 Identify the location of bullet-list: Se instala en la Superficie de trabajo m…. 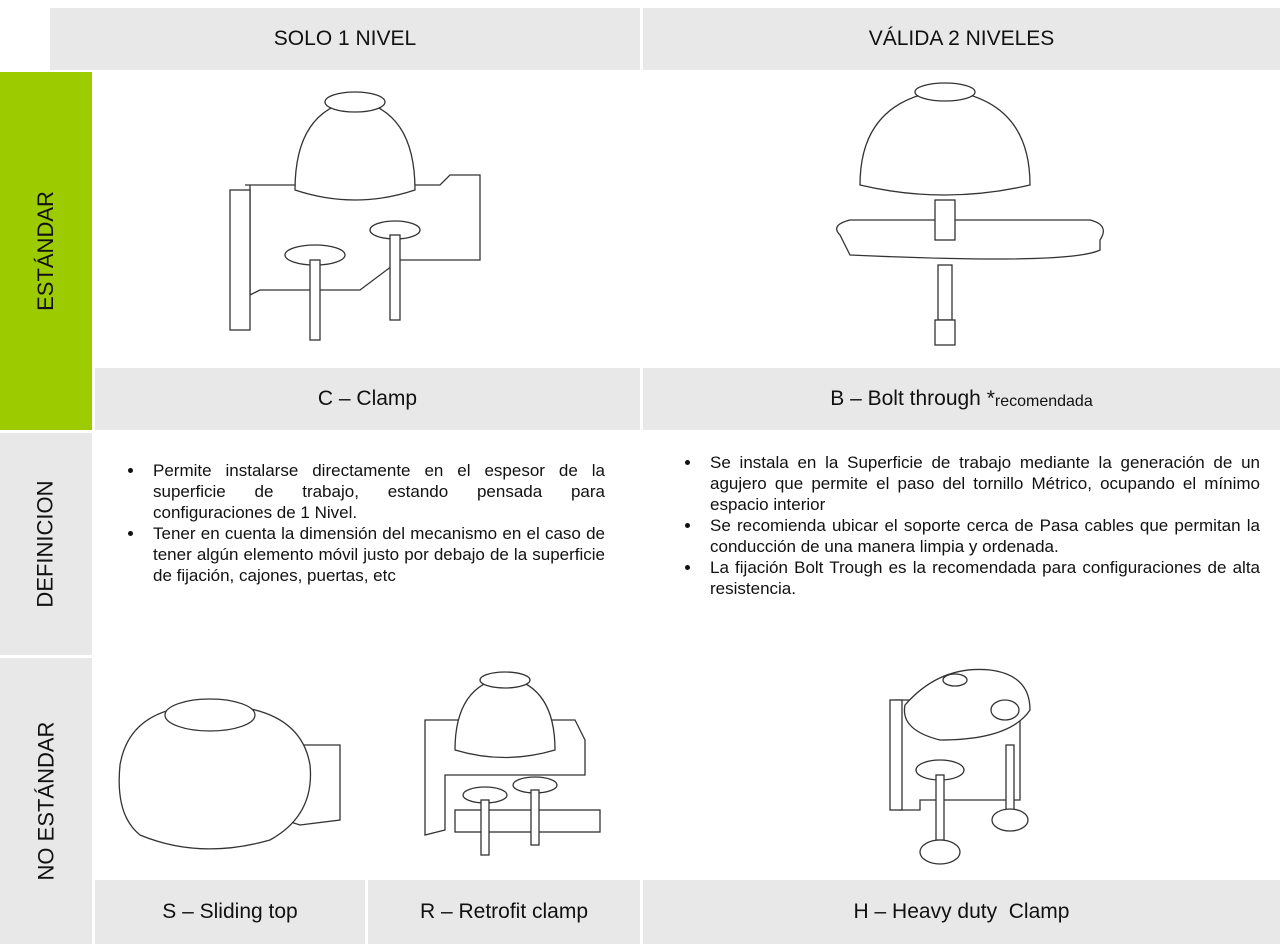
(966, 525).